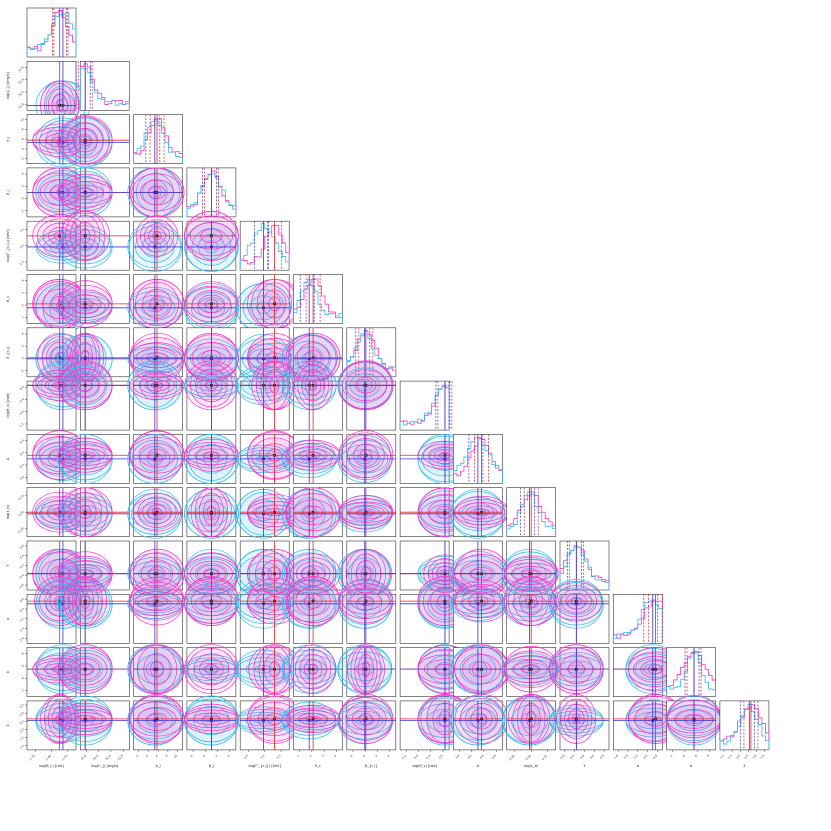 The image size is (831, 831). I want to click on y-axis-label: β_j, so click(8, 192).